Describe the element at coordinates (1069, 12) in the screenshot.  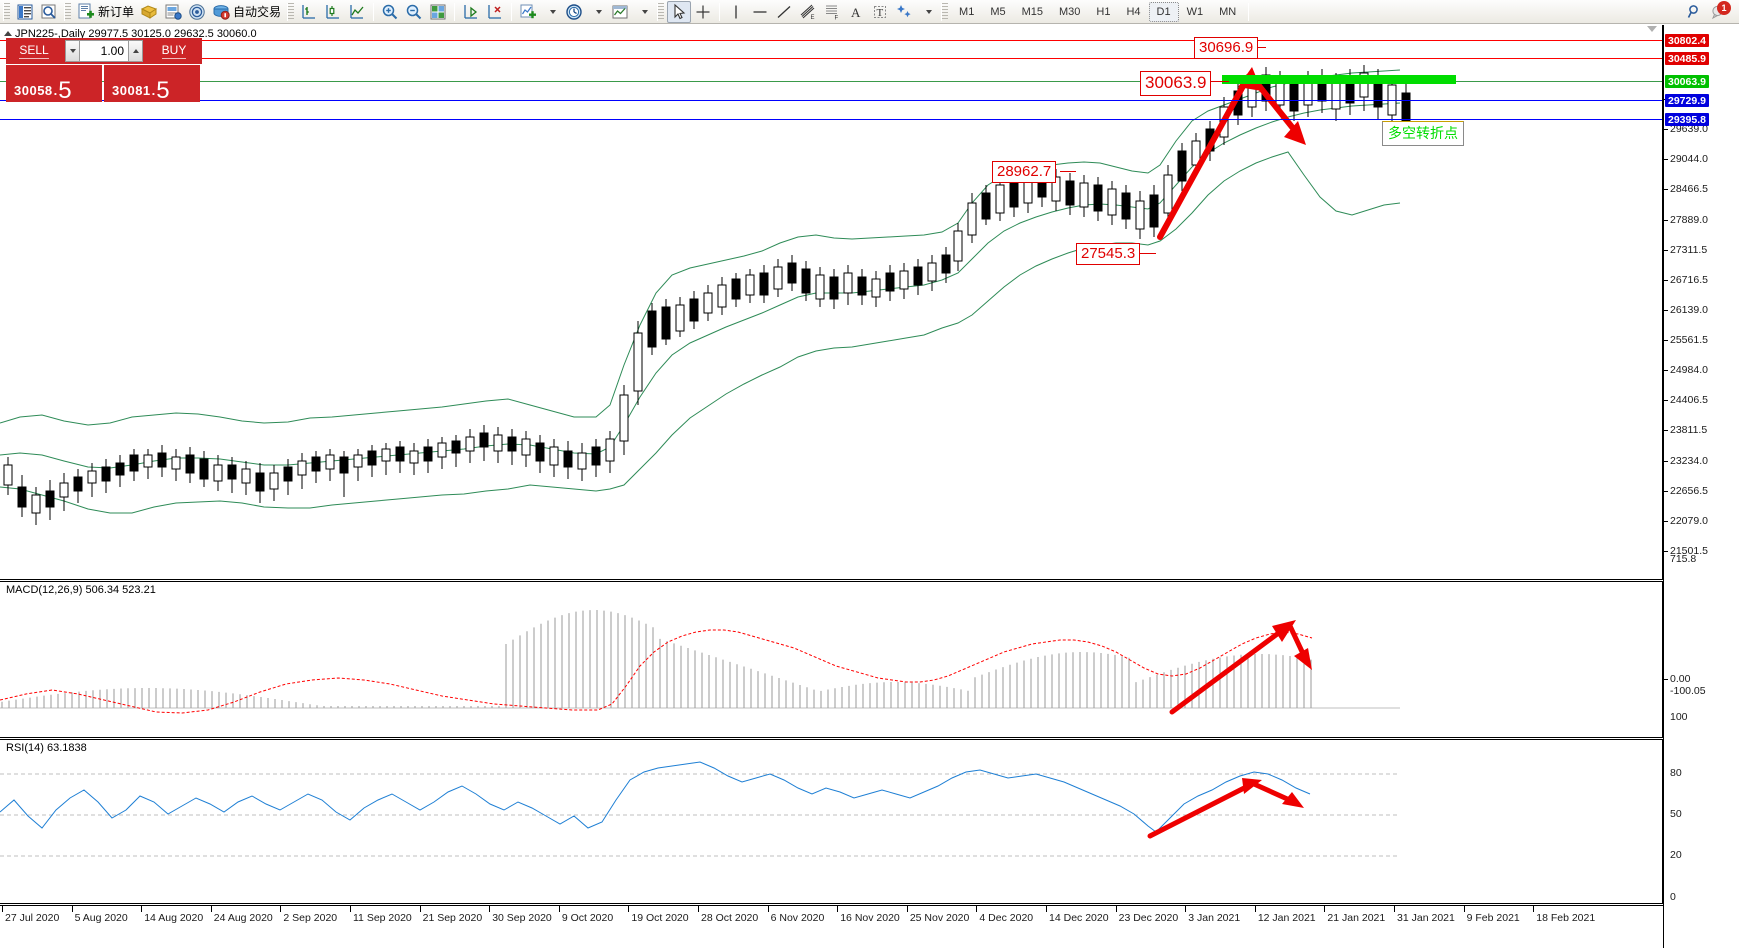
I see `timeframe-m30: M30` at that location.